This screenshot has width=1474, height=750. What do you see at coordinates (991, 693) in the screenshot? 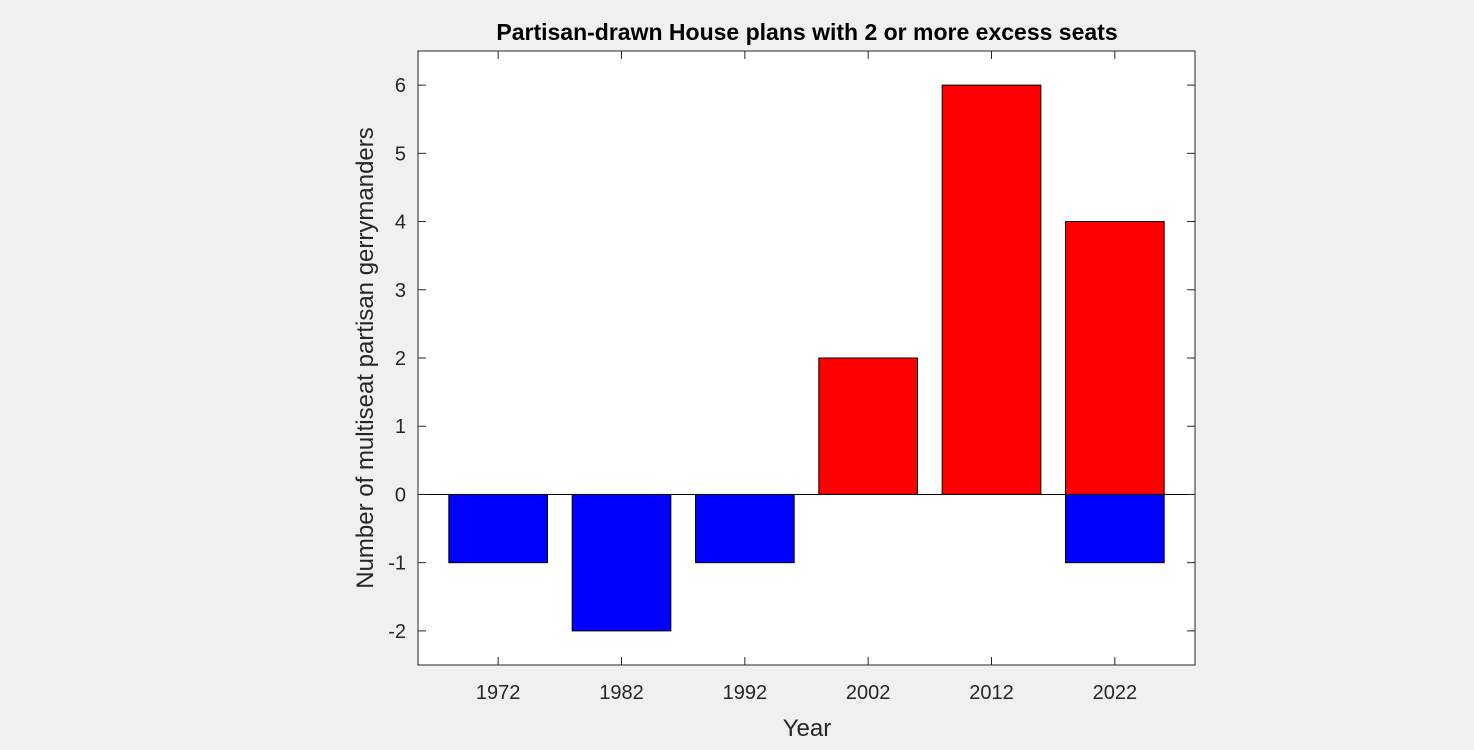
I see `x-tick-label: 2012` at bounding box center [991, 693].